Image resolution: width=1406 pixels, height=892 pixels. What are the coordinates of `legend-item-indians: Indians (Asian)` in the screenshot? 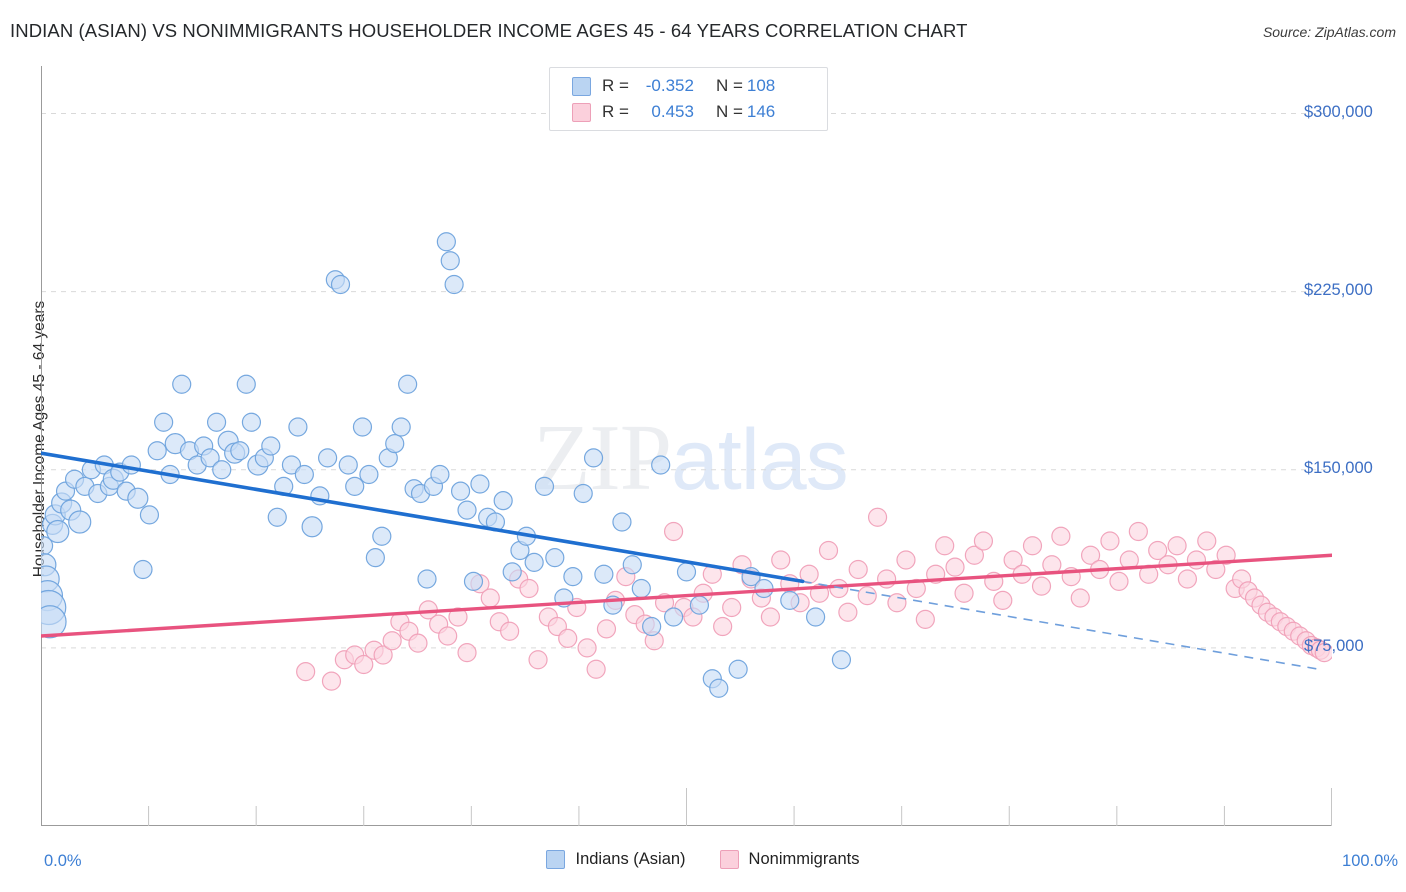 It's located at (616, 859).